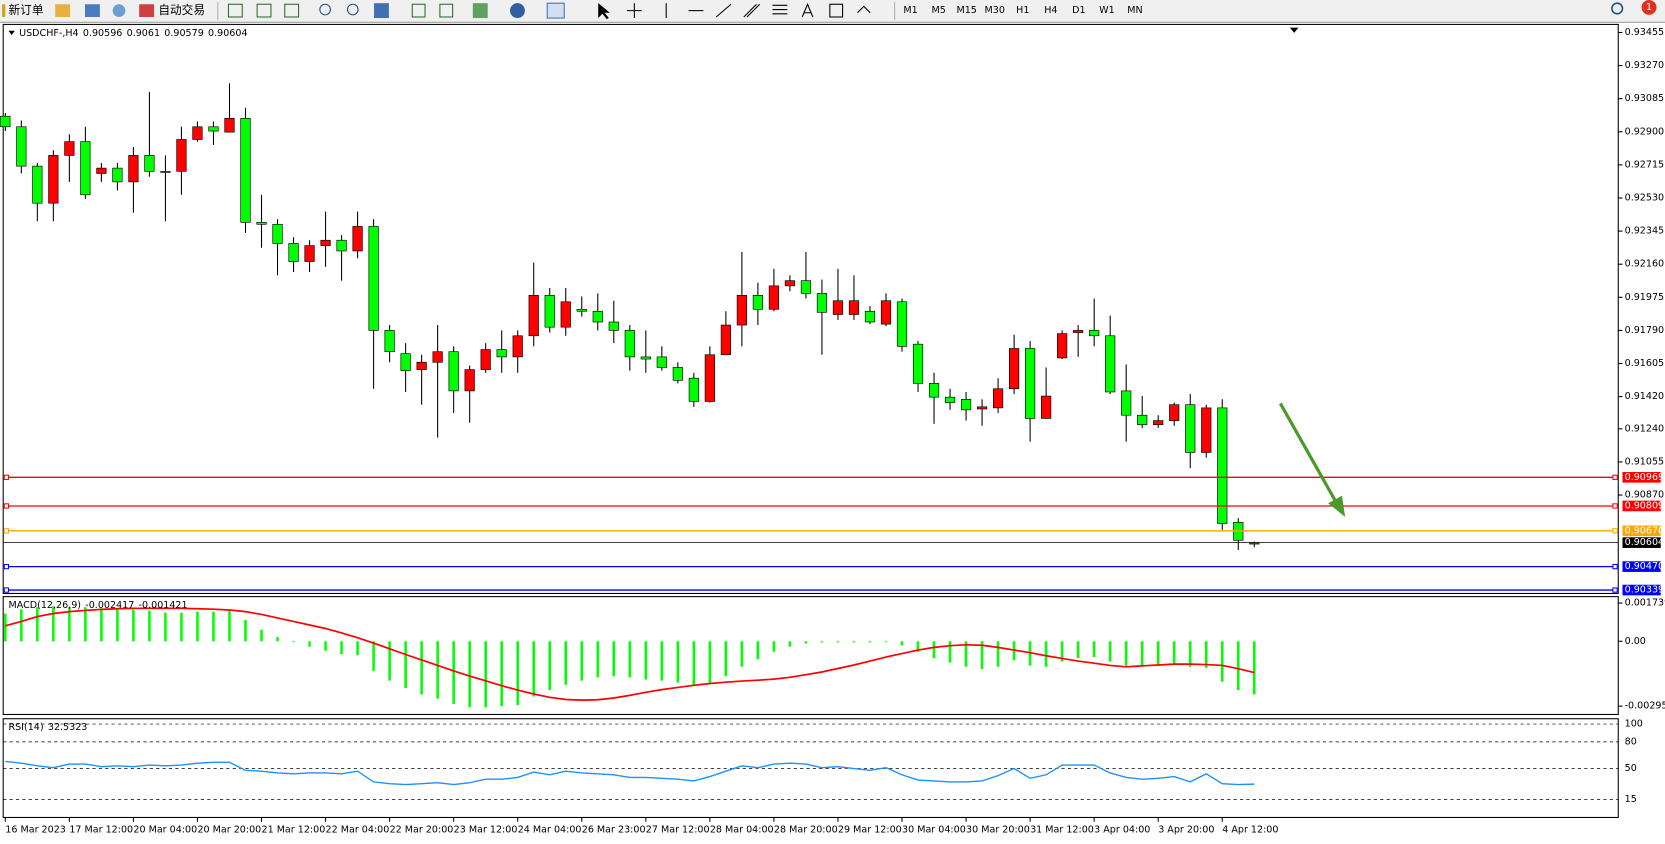  I want to click on channel-tool, so click(752, 10).